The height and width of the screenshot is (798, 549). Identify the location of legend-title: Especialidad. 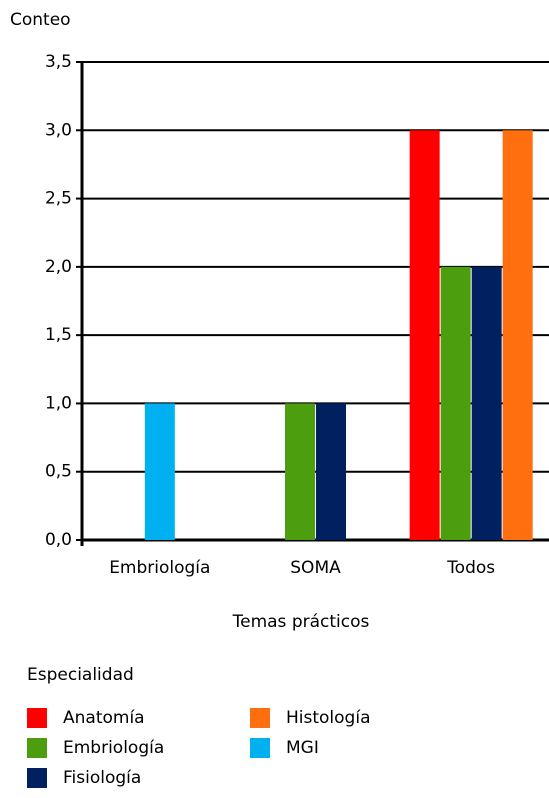
(80, 675).